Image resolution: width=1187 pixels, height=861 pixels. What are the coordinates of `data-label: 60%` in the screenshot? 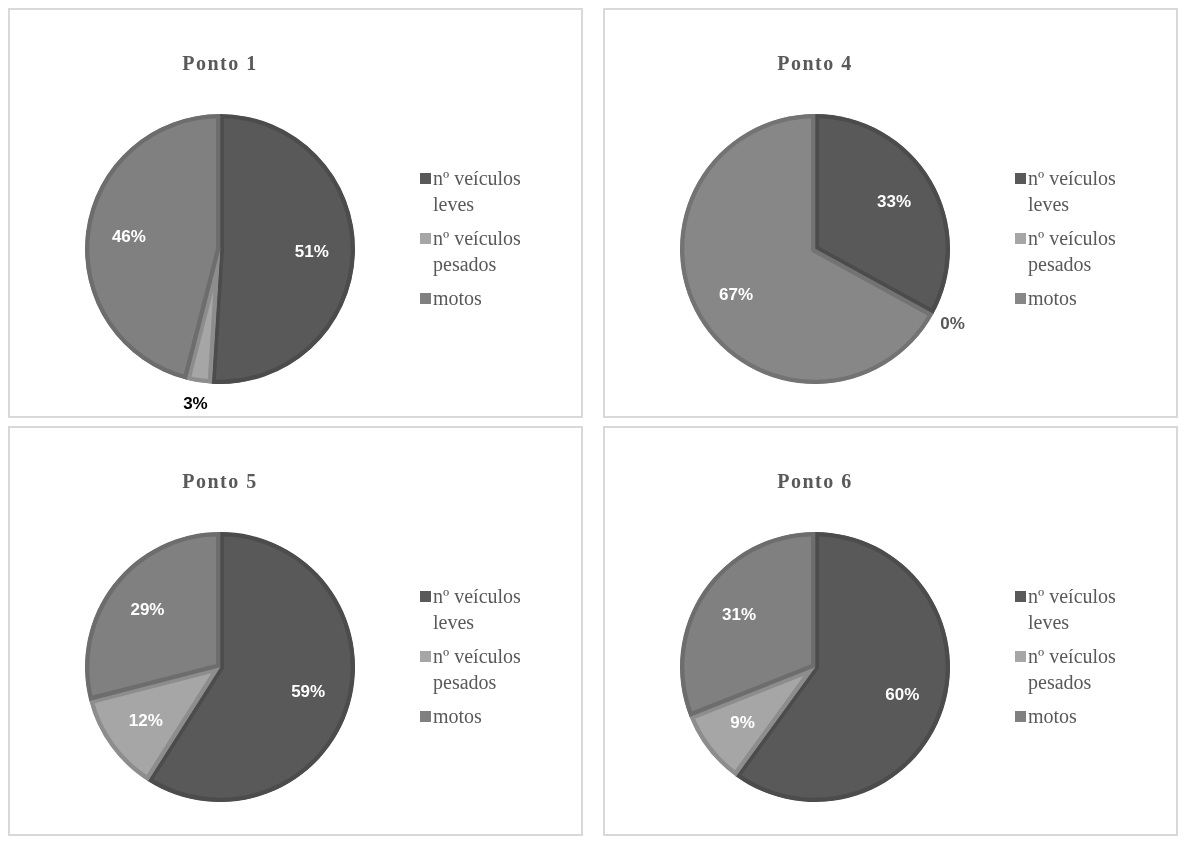 It's located at (902, 695).